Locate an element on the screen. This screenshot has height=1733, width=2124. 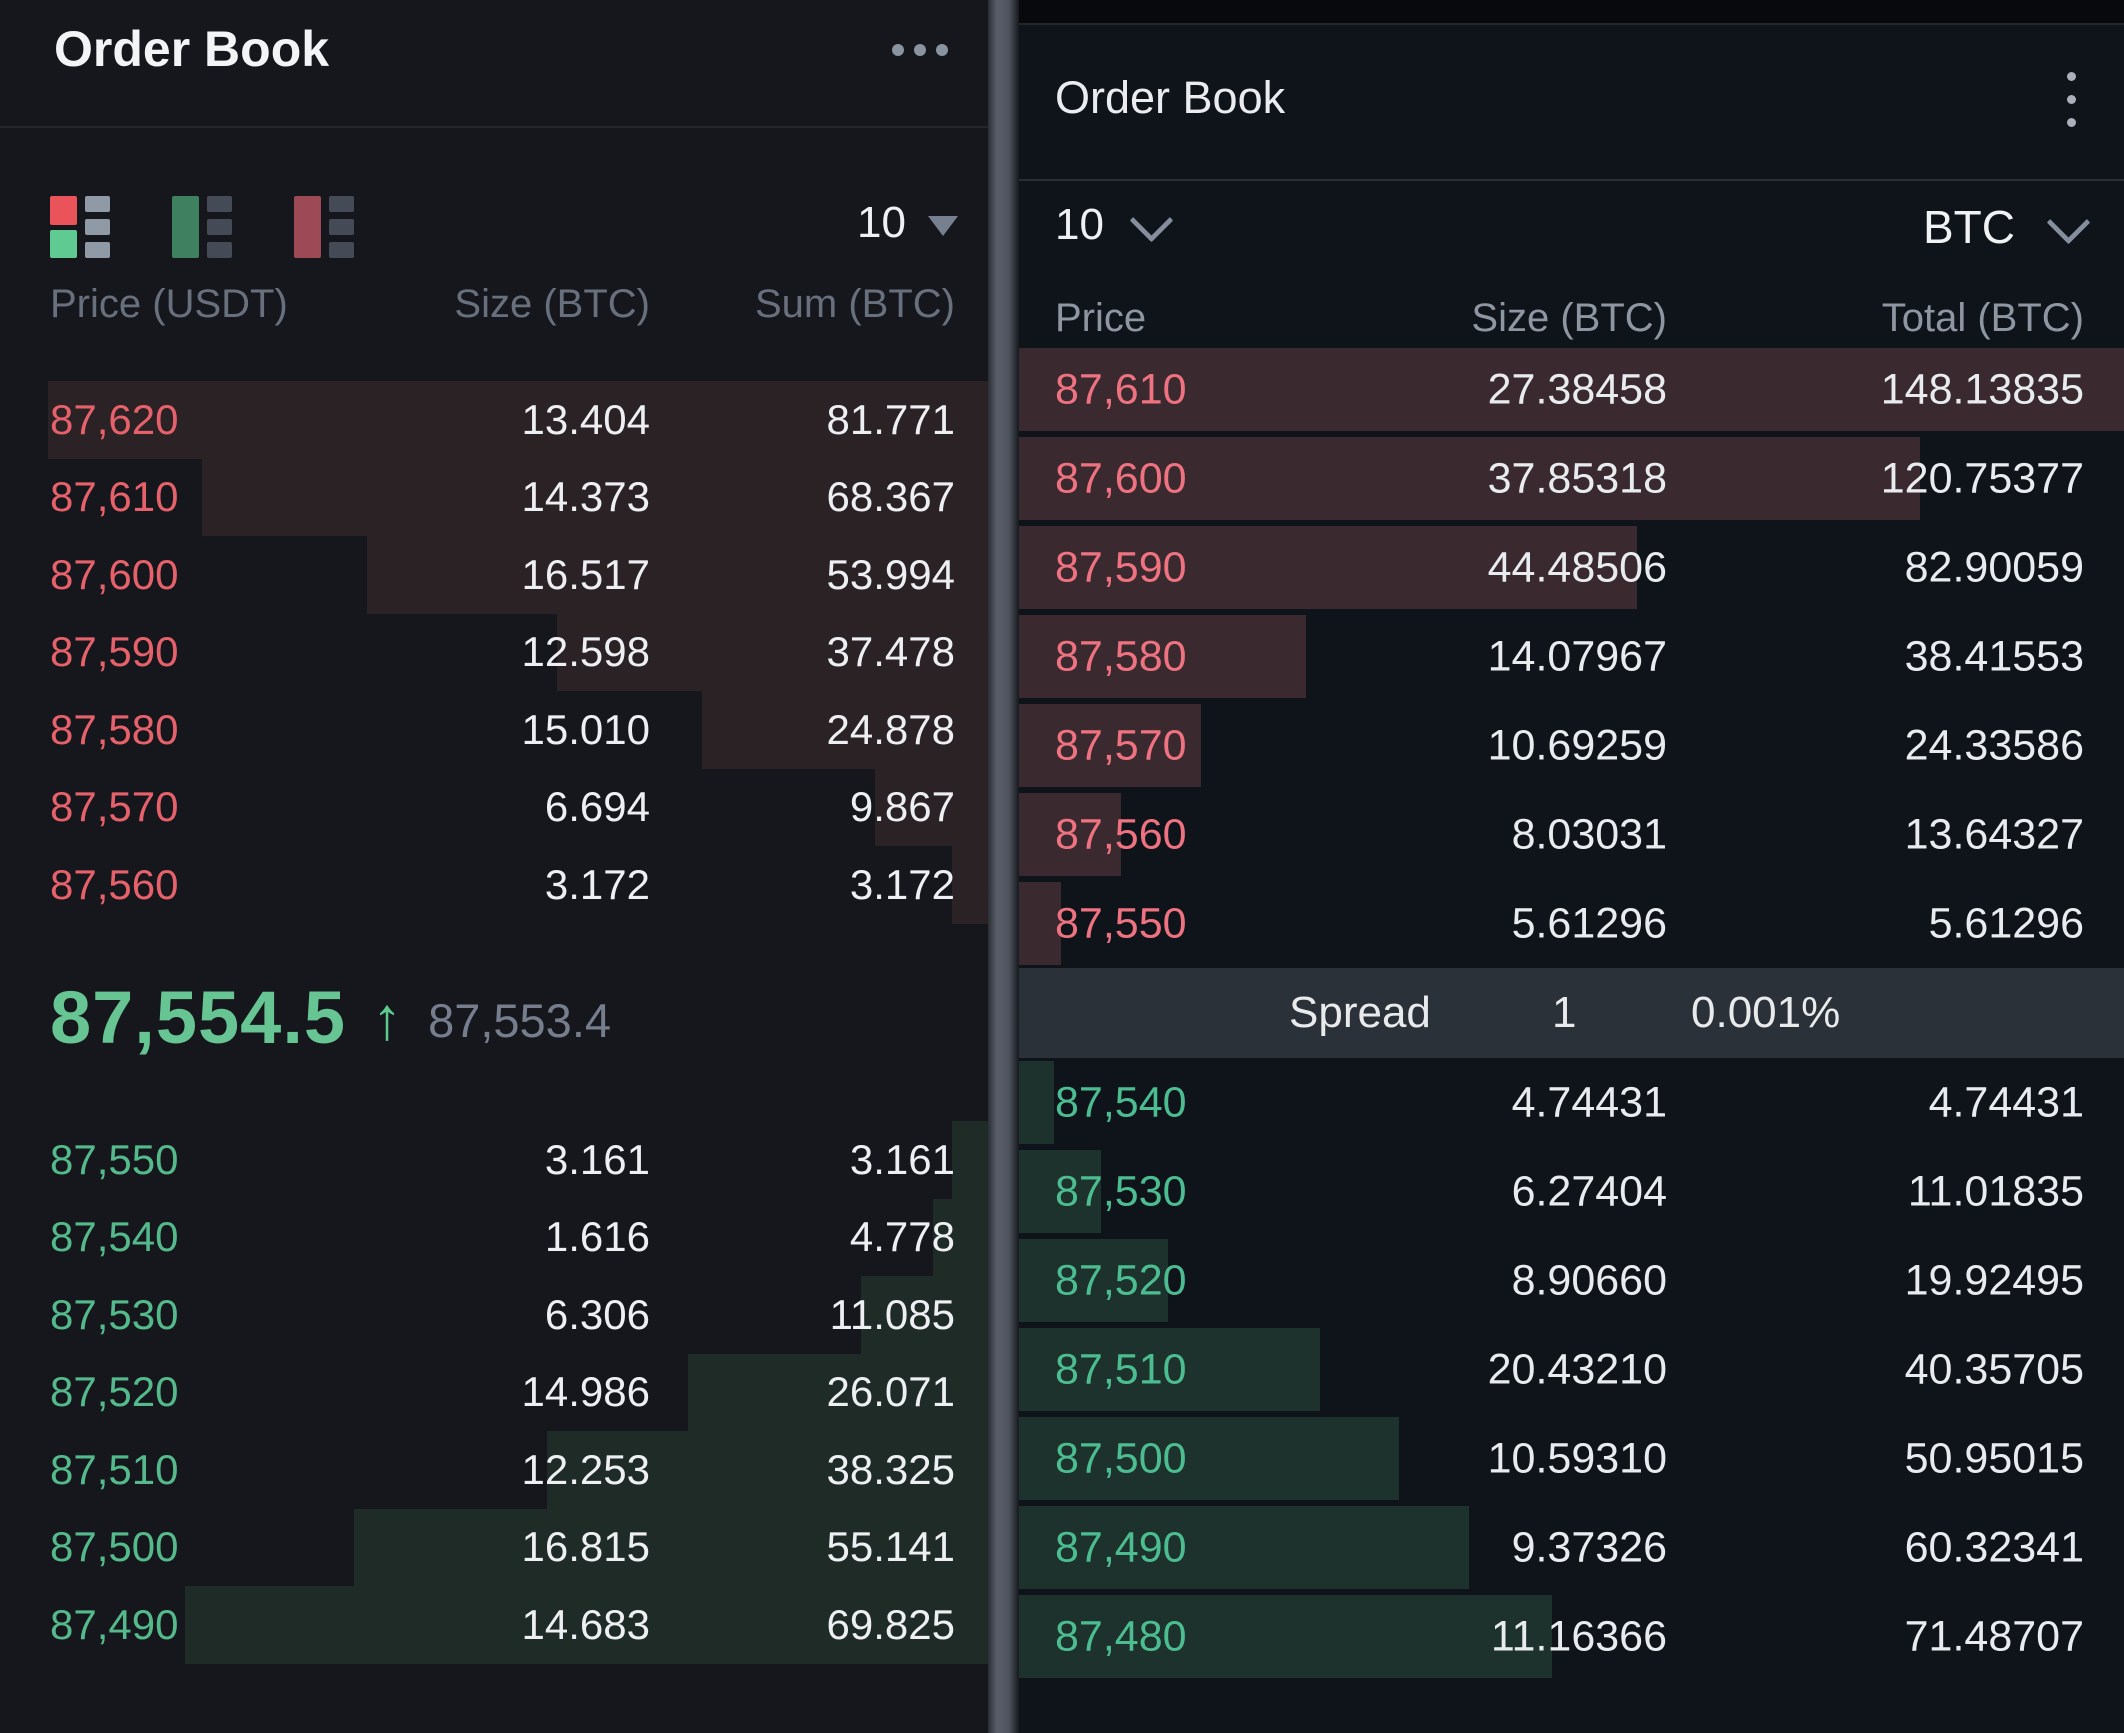
view-asks-only-icon is located at coordinates (327, 227).